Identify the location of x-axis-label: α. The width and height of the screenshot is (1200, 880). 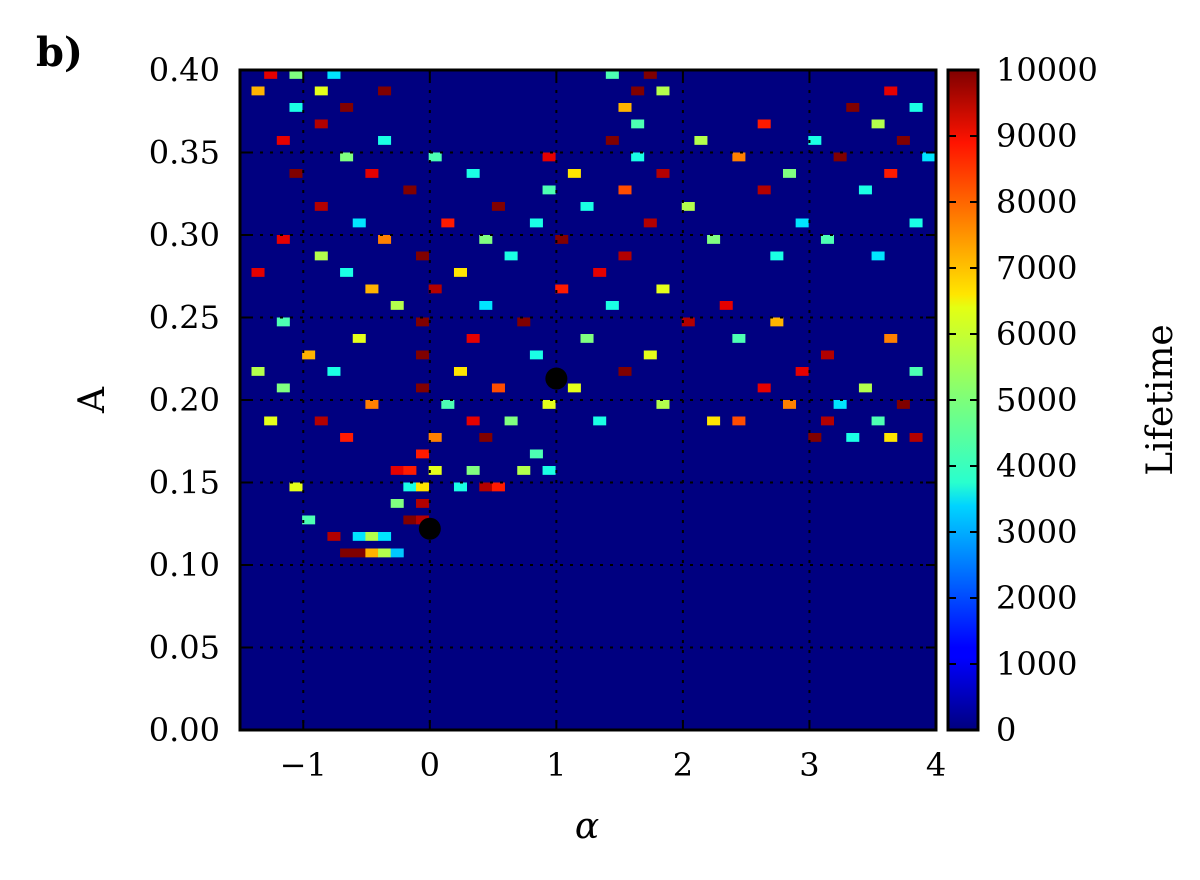
(587, 826).